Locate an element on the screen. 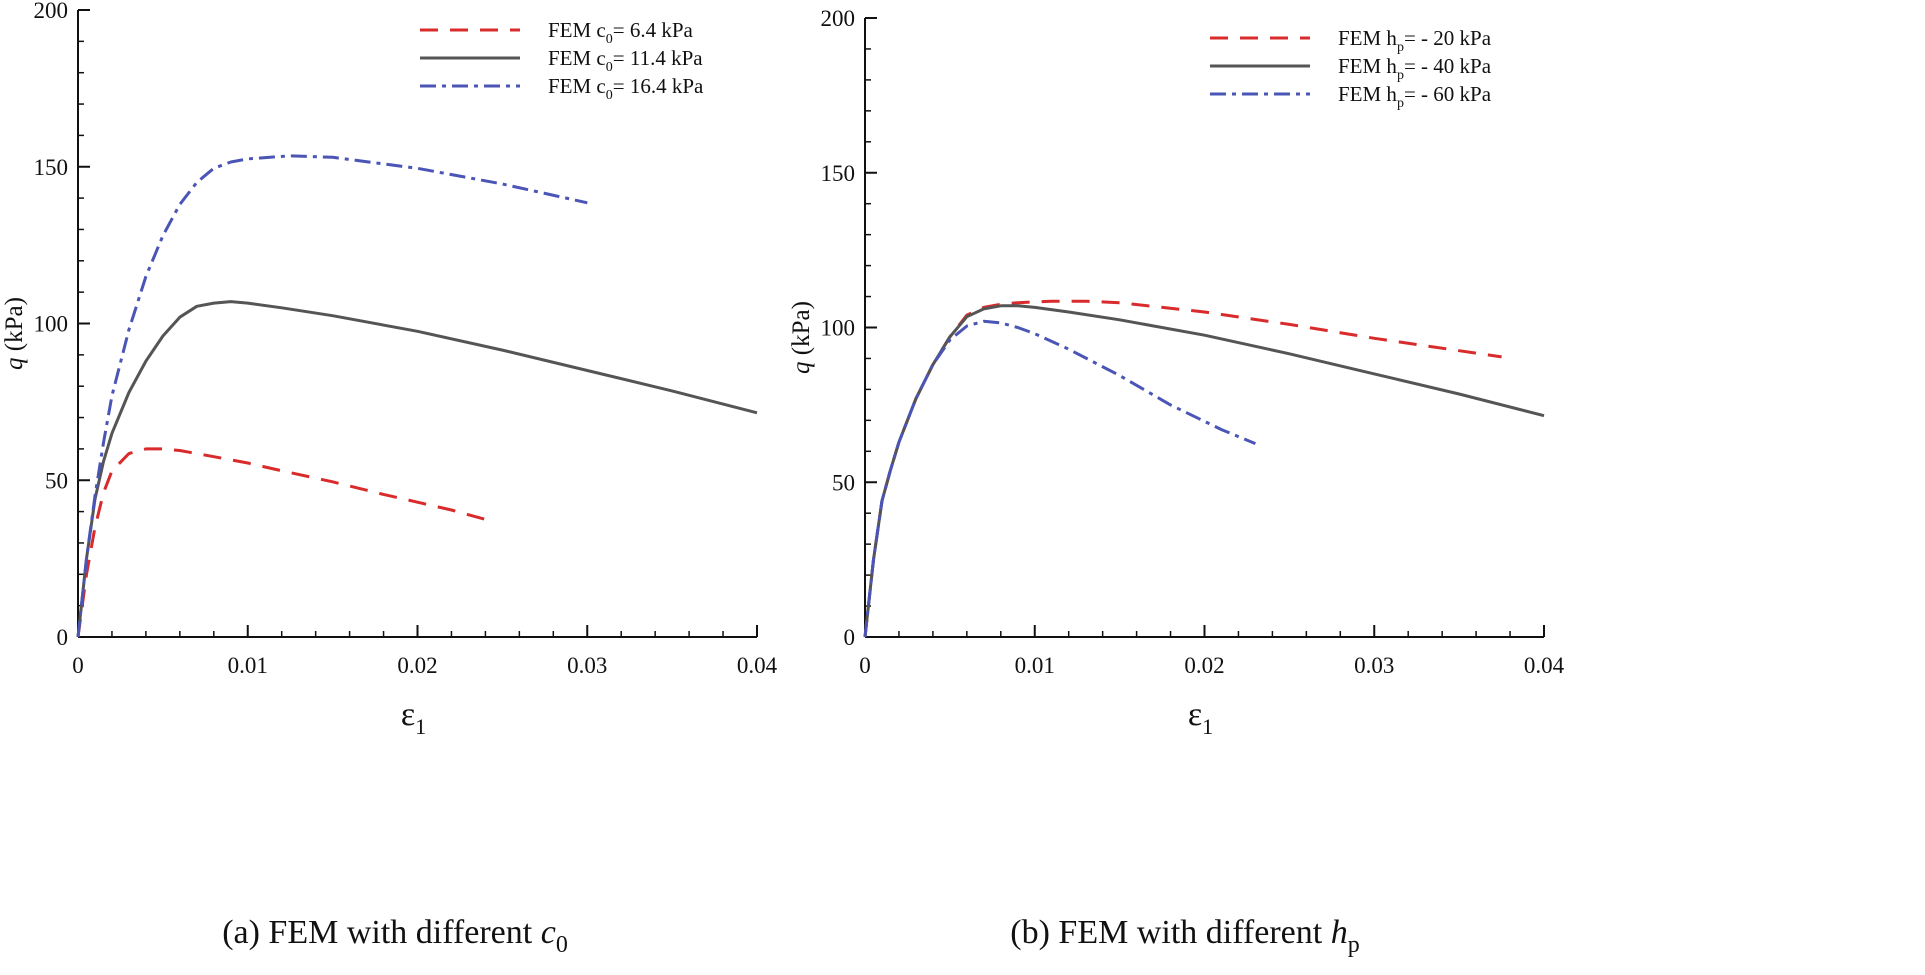 This screenshot has height=975, width=1925. legend-label: FEM hp= - 40 kPa is located at coordinates (1415, 68).